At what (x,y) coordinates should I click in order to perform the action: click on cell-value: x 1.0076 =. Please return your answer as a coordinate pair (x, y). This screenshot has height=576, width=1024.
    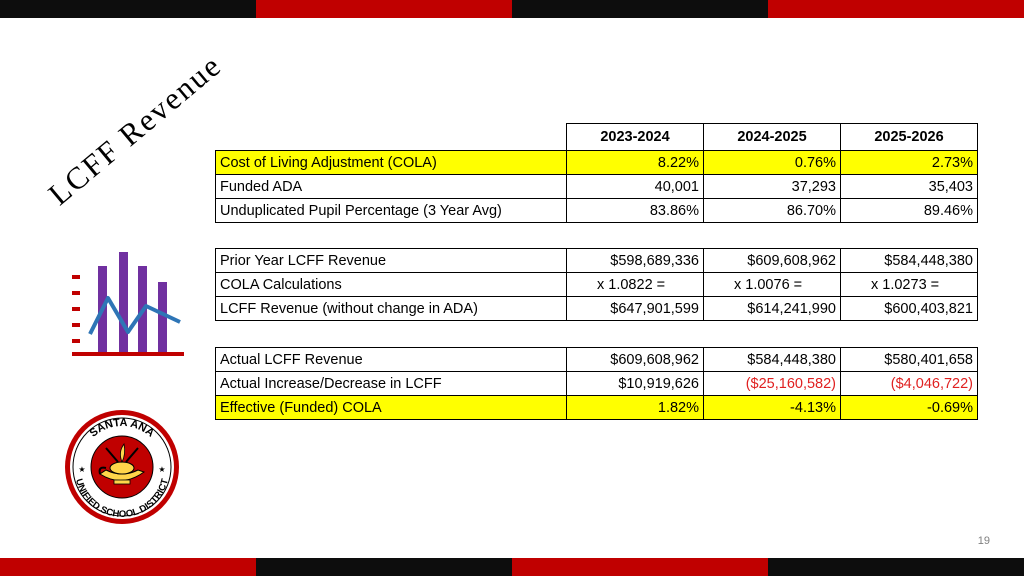
    Looking at the image, I should click on (772, 284).